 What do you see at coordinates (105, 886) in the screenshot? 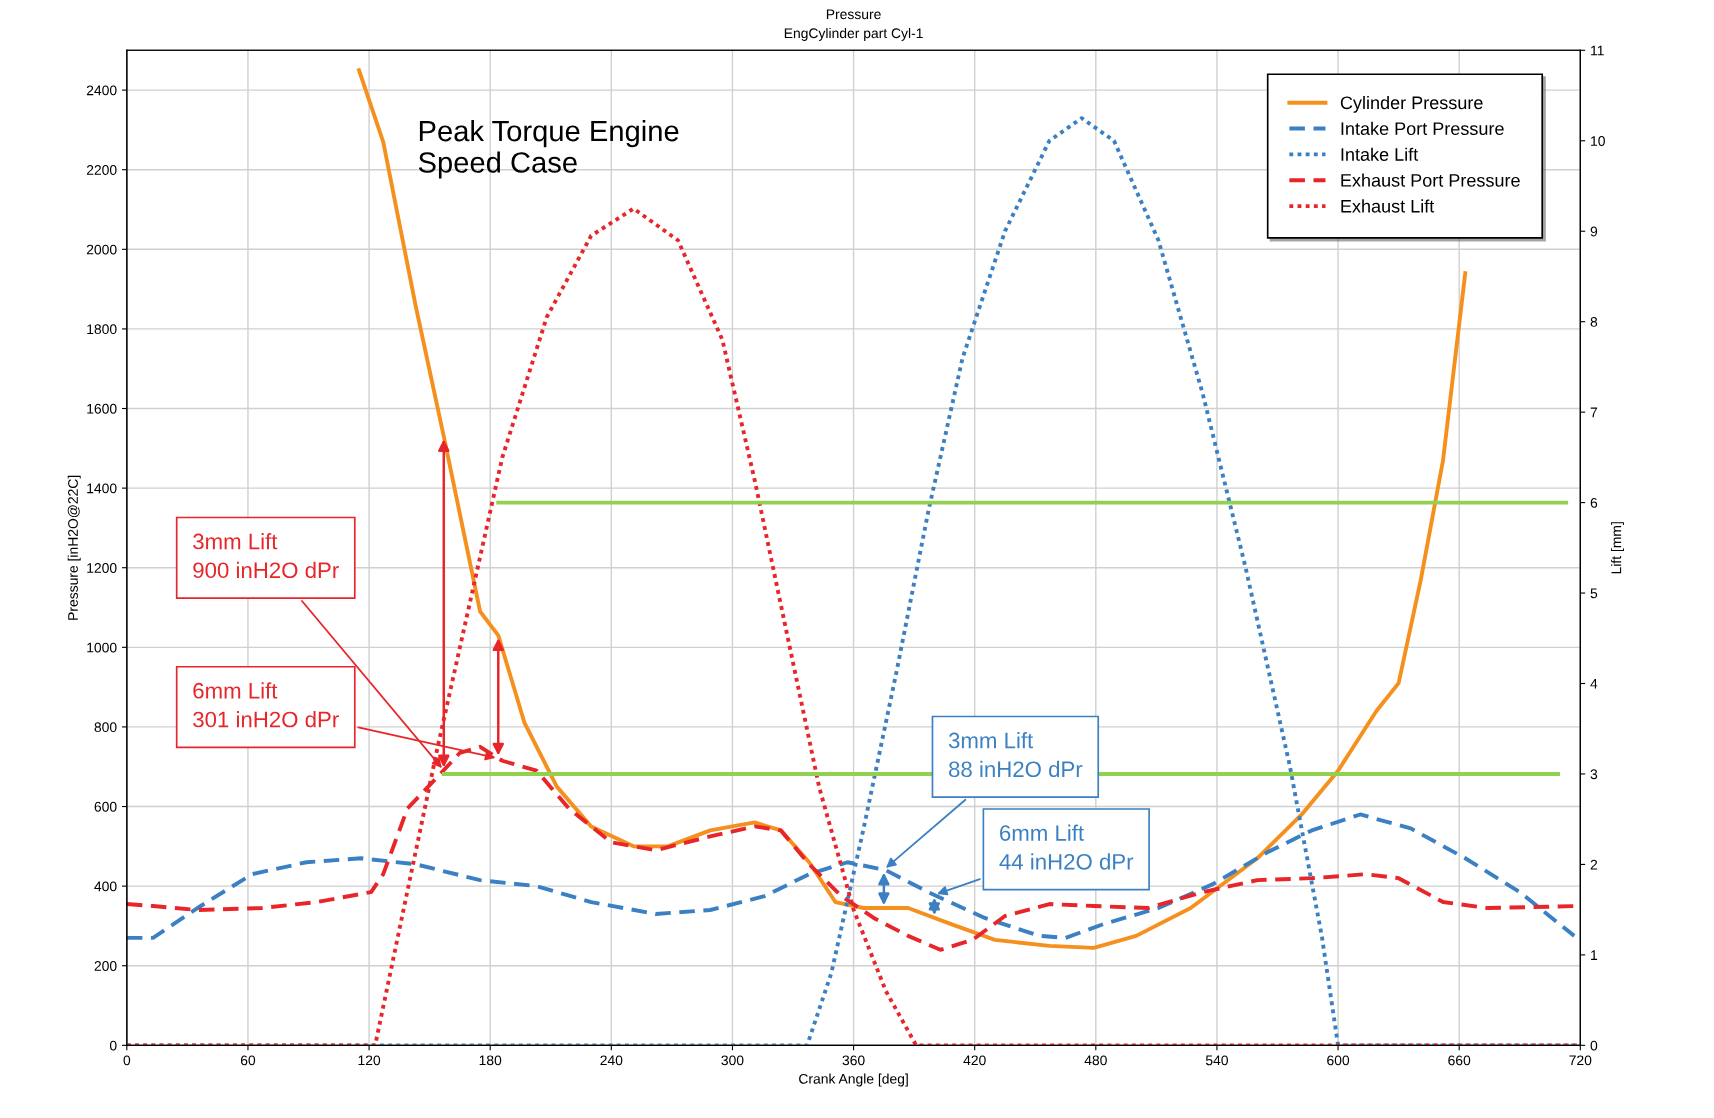
I see `y-tick-label: 400` at bounding box center [105, 886].